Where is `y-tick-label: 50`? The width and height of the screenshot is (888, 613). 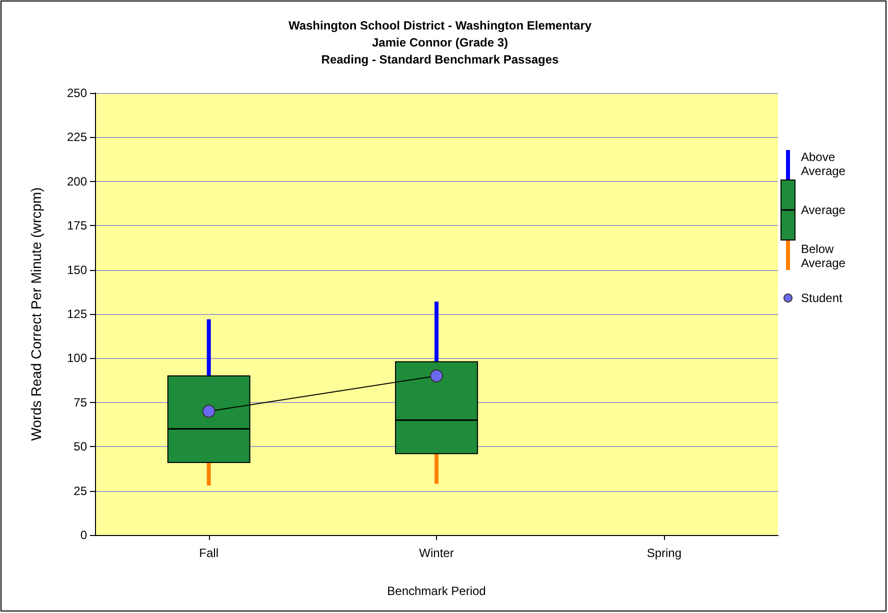 y-tick-label: 50 is located at coordinates (81, 447).